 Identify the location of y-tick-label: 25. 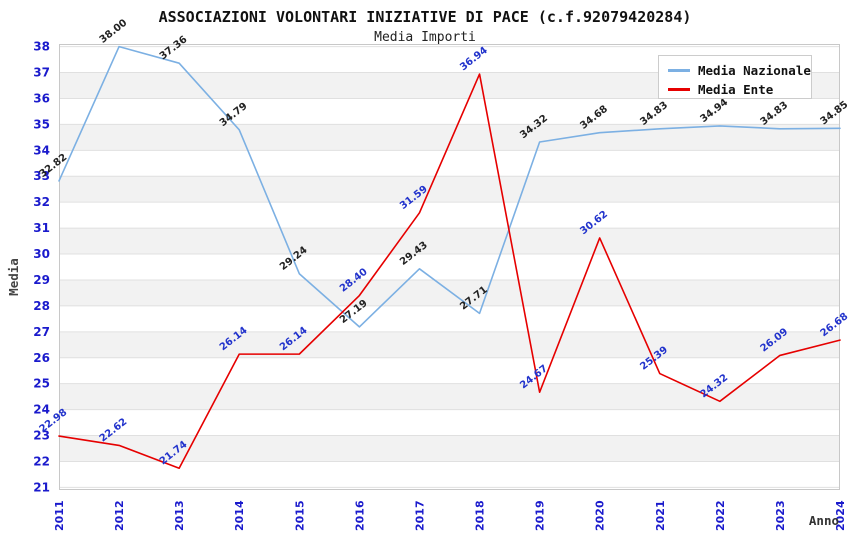
(41, 384).